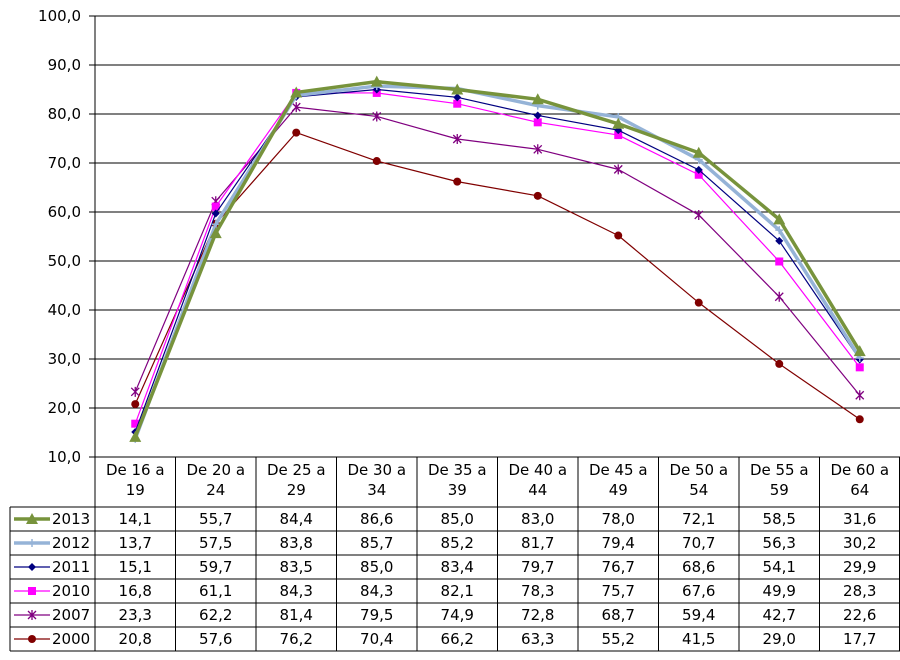  Describe the element at coordinates (859, 567) in the screenshot. I see `table-value: 29,9` at that location.